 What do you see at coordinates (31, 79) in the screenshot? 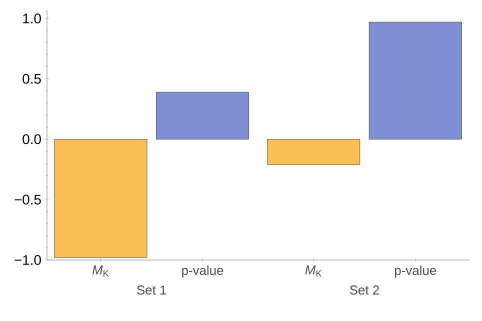
I see `y-tick-label: 0.5` at bounding box center [31, 79].